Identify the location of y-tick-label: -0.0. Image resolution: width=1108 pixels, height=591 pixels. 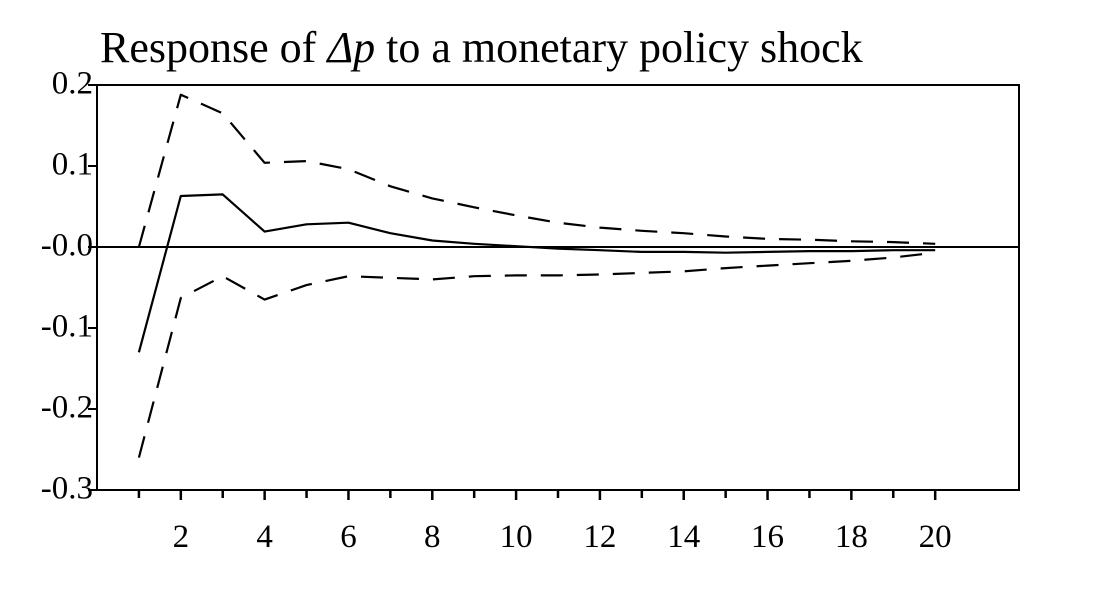
(67, 246).